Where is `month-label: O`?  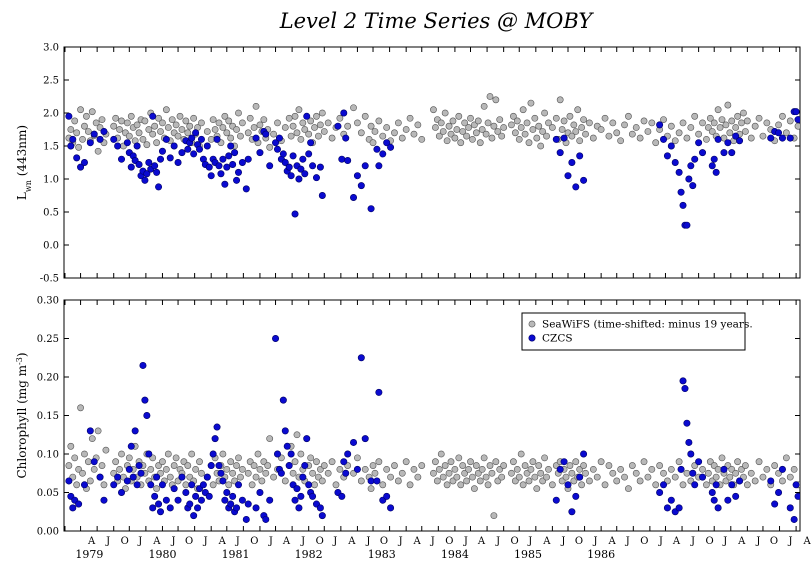
month-label: O is located at coordinates (515, 541).